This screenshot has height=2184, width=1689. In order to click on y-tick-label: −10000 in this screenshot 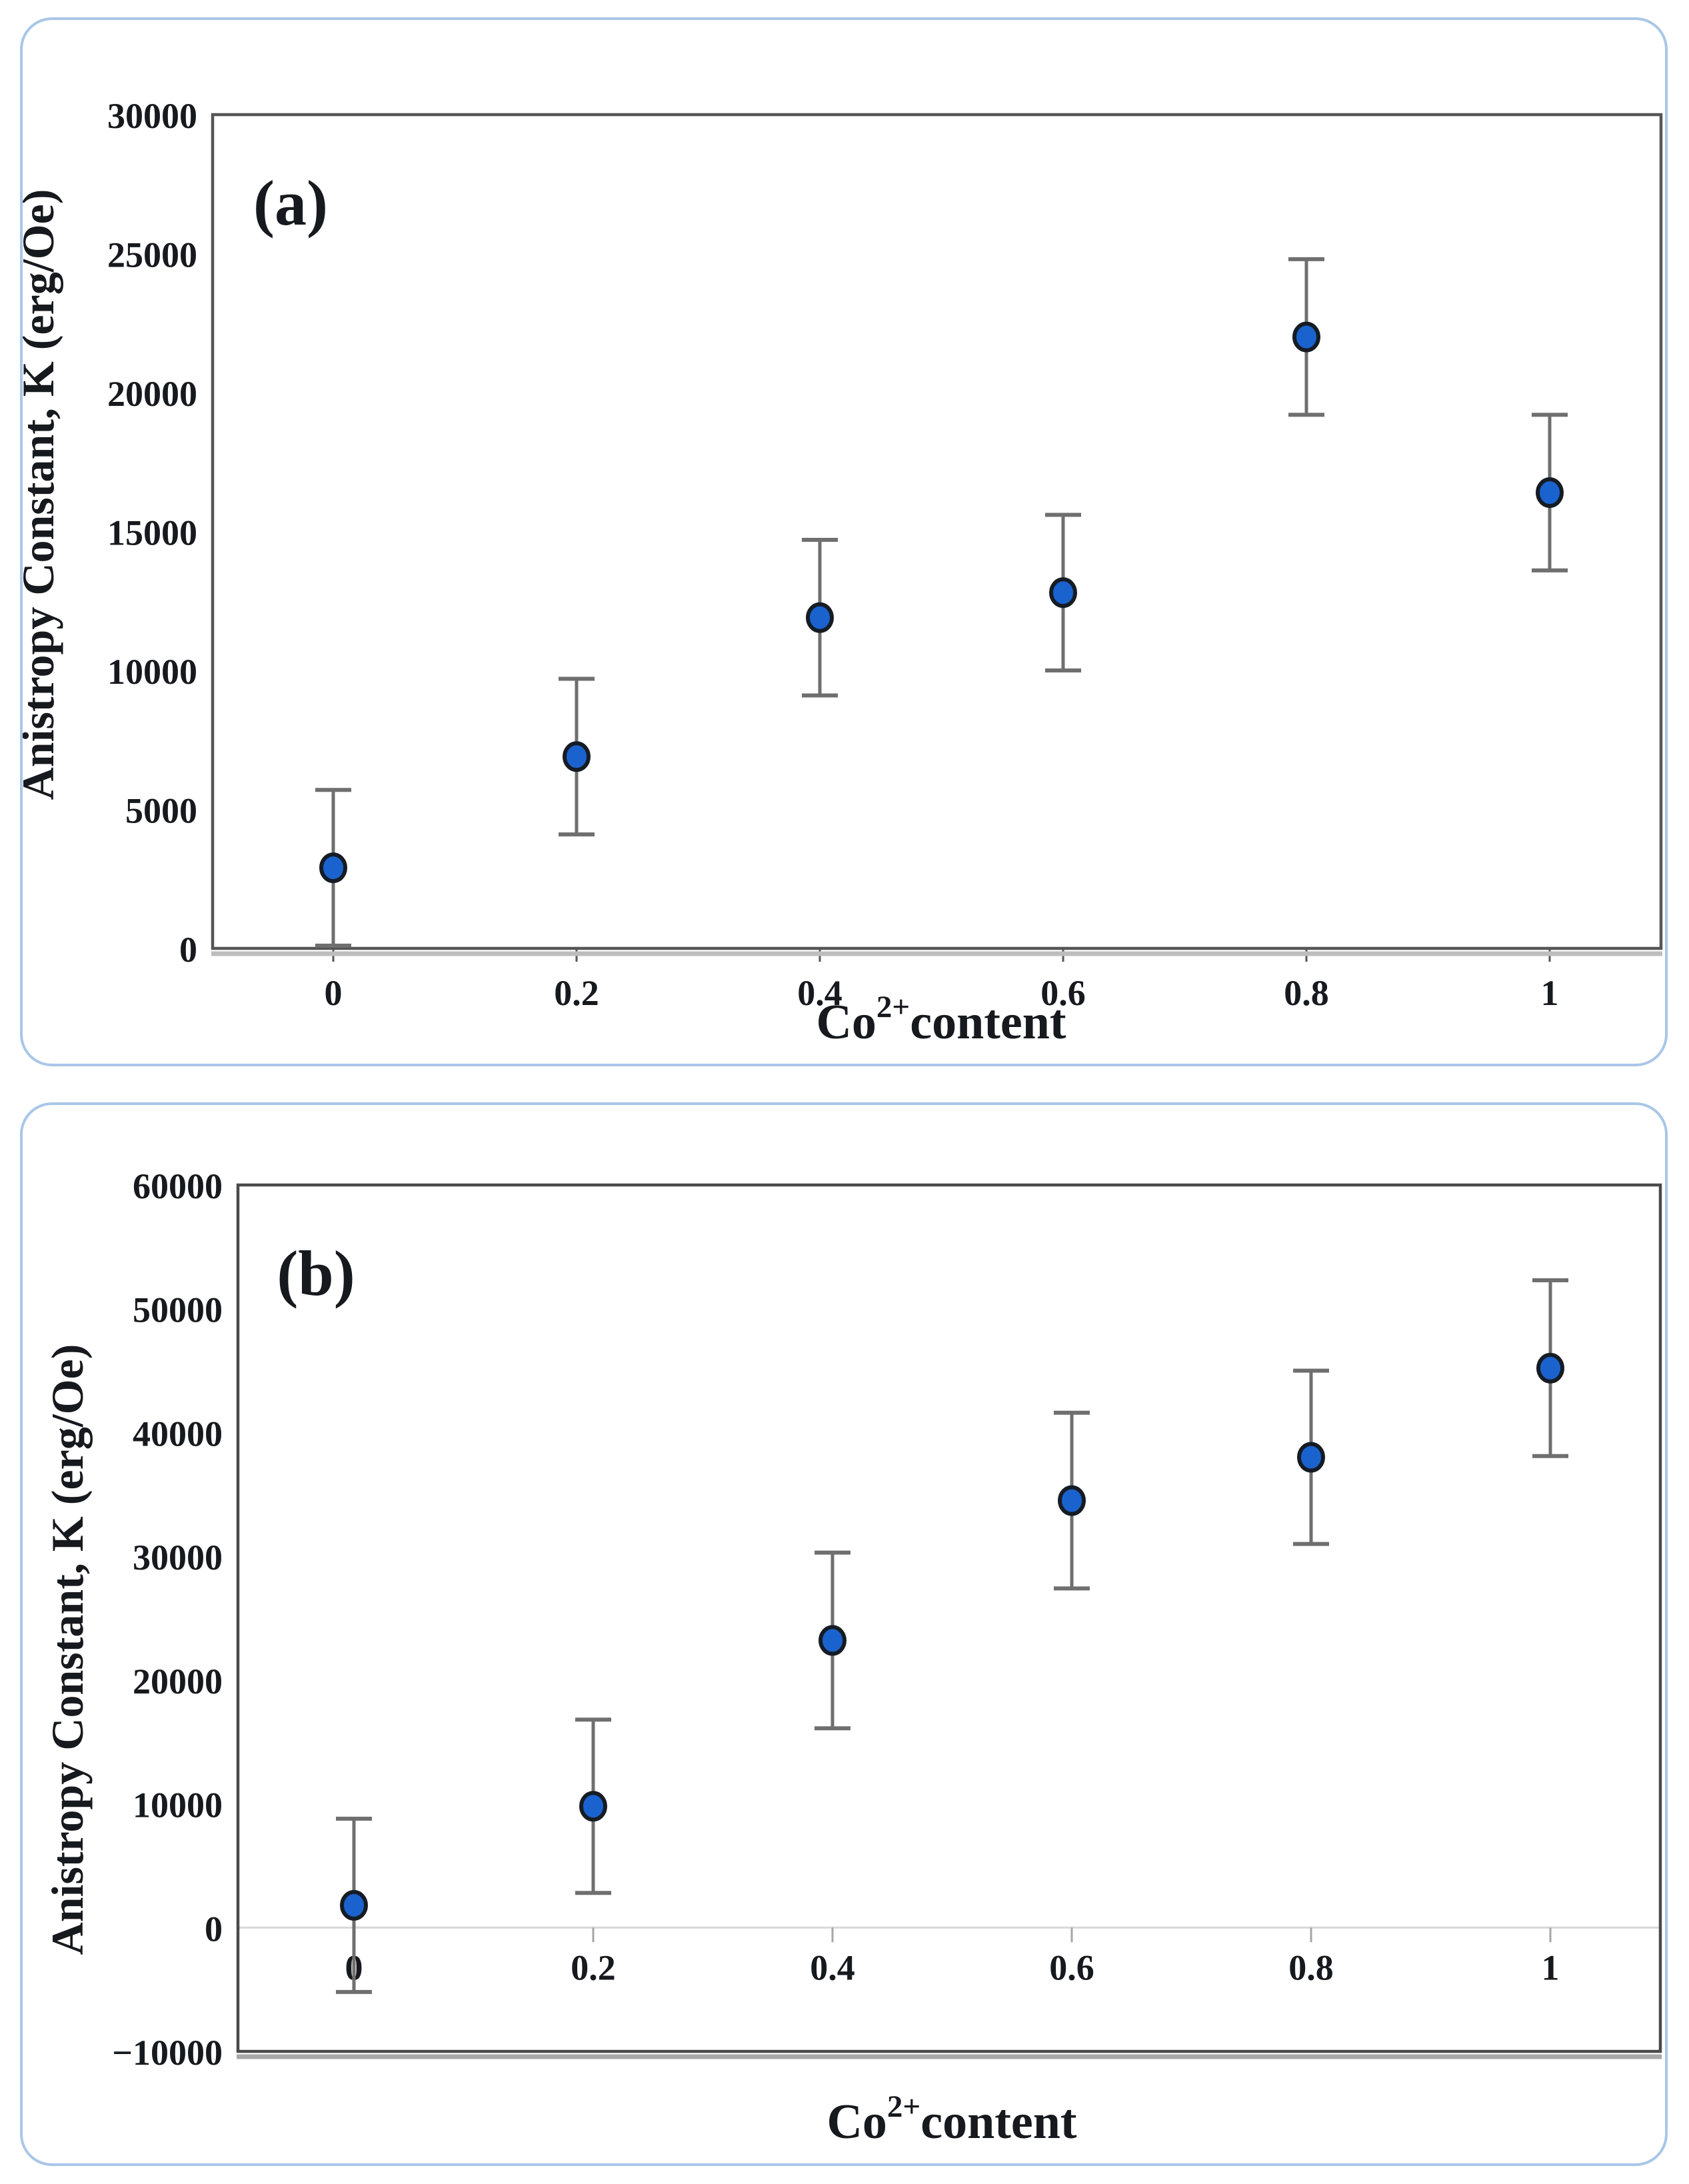, I will do `click(167, 2053)`.